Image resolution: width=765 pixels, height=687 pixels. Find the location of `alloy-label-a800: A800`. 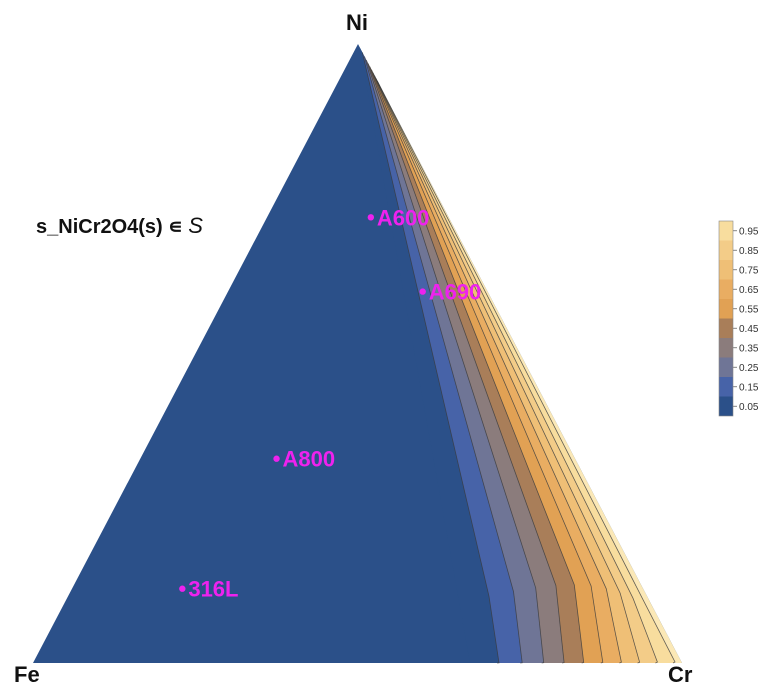

alloy-label-a800: A800 is located at coordinates (309, 459).